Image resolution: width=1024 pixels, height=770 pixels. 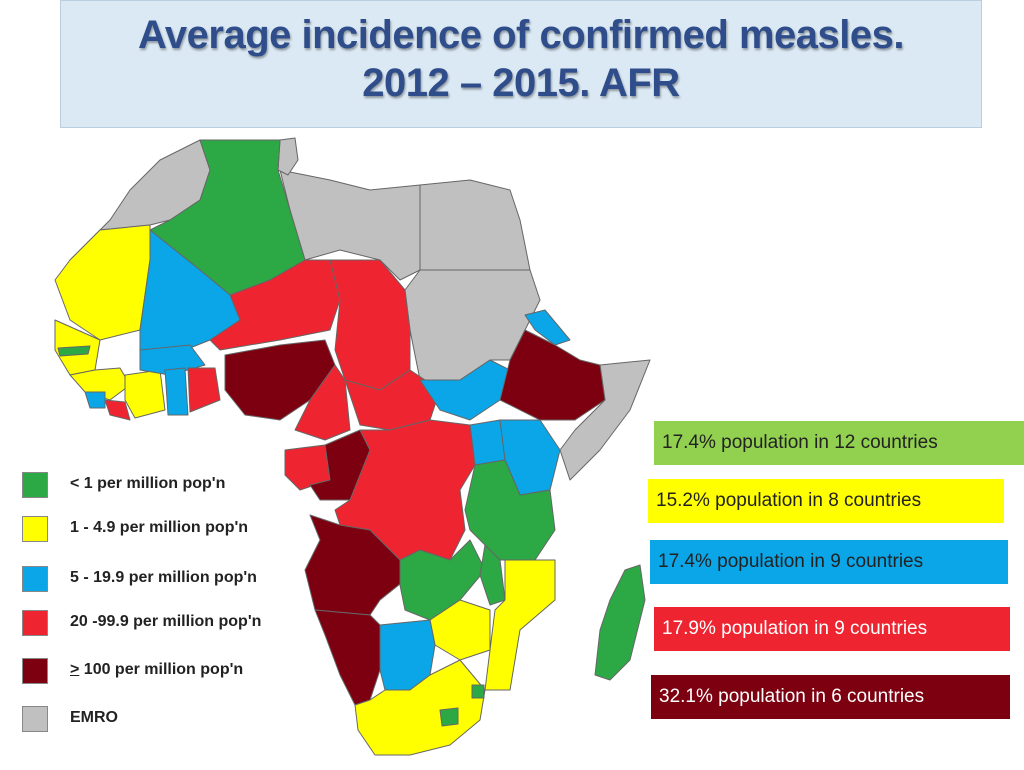 What do you see at coordinates (492, 575) in the screenshot?
I see `region-malawi` at bounding box center [492, 575].